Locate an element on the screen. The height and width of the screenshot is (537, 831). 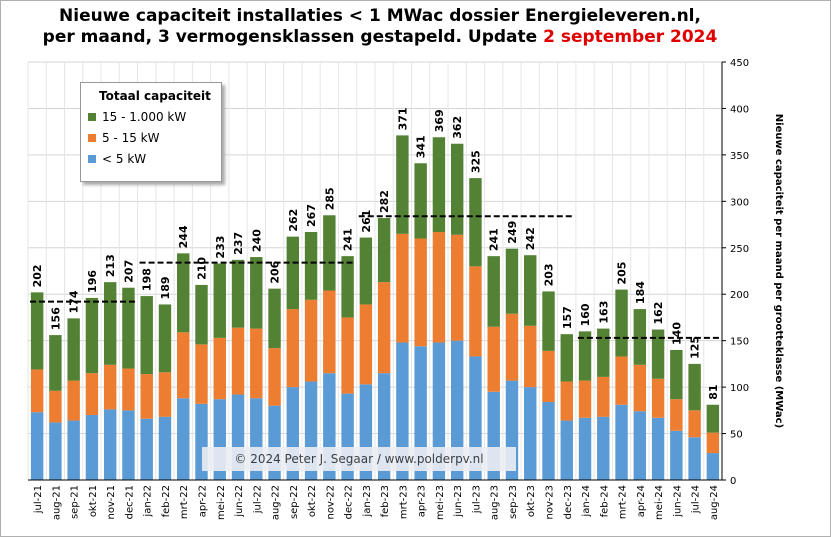
total-label: 140 is located at coordinates (676, 333).